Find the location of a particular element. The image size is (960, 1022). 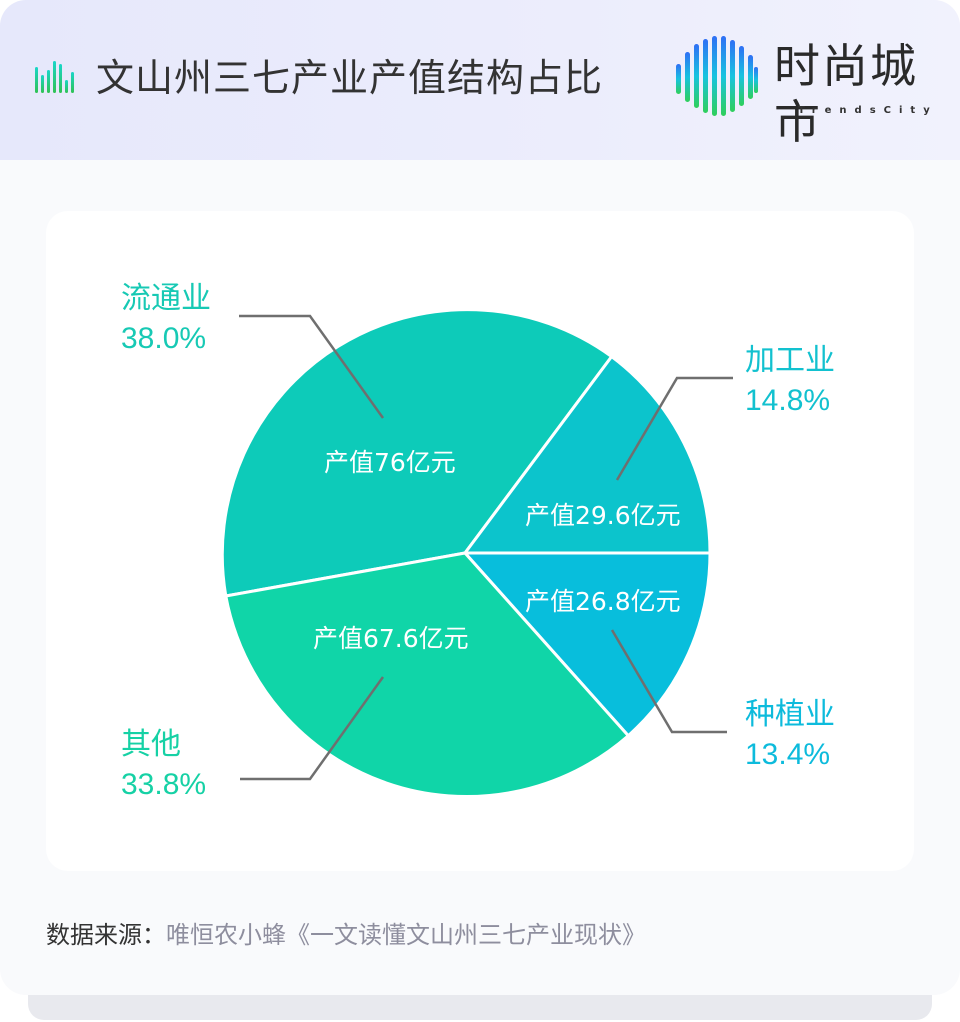

callout-name: 种植业 is located at coordinates (790, 714).